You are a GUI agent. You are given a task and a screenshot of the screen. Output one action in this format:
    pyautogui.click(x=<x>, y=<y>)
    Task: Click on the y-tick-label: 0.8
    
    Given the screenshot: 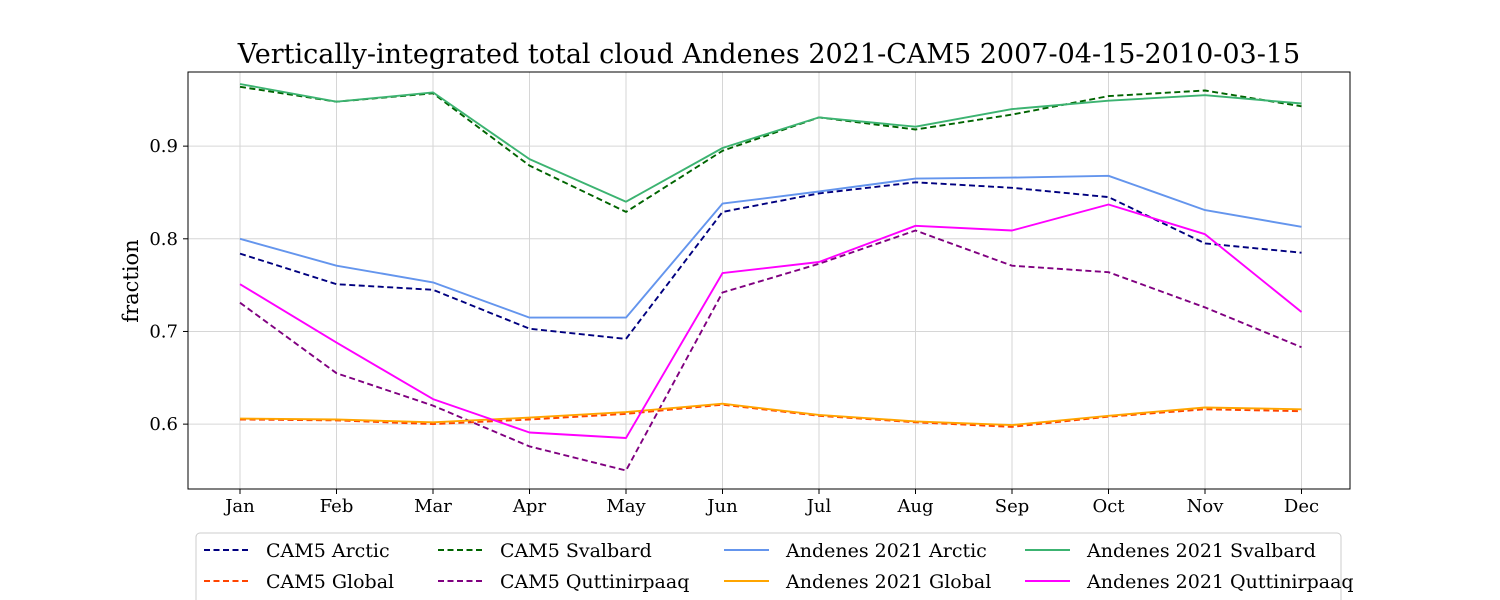 What is the action you would take?
    pyautogui.click(x=163, y=239)
    